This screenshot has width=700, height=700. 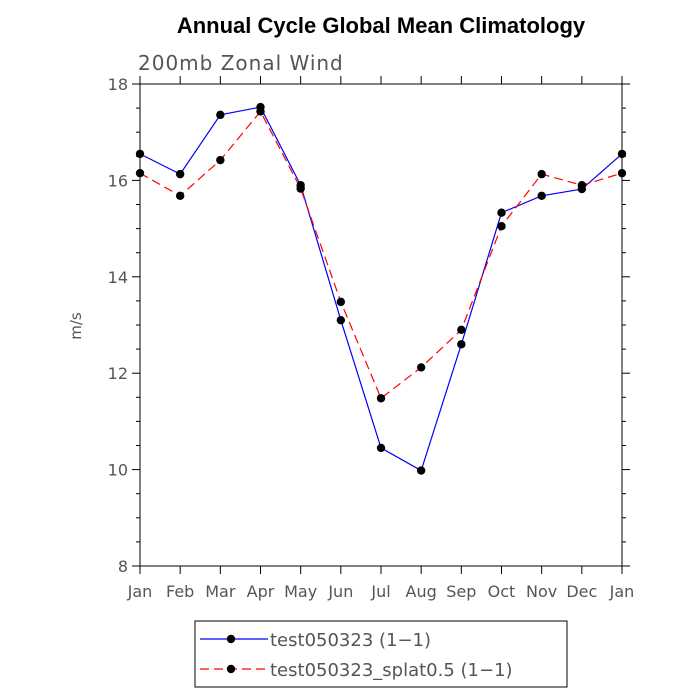 What do you see at coordinates (461, 591) in the screenshot?
I see `x-tick-label: Sep` at bounding box center [461, 591].